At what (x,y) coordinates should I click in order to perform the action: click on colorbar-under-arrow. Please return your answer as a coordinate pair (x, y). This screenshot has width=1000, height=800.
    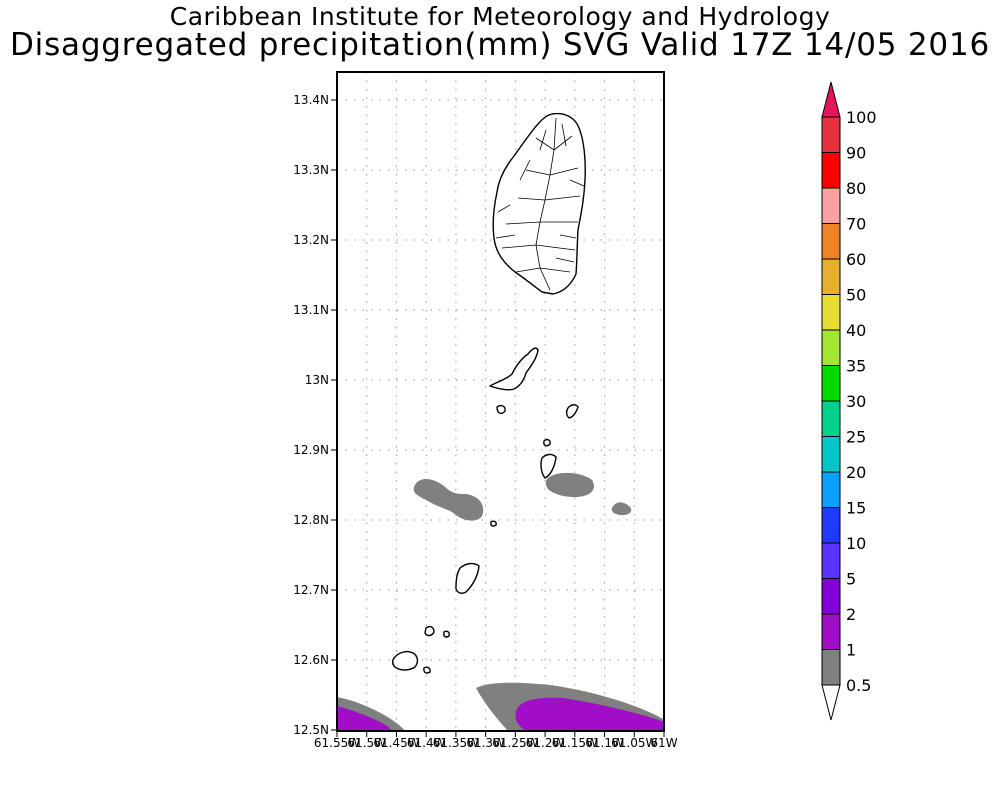
    Looking at the image, I should click on (831, 702).